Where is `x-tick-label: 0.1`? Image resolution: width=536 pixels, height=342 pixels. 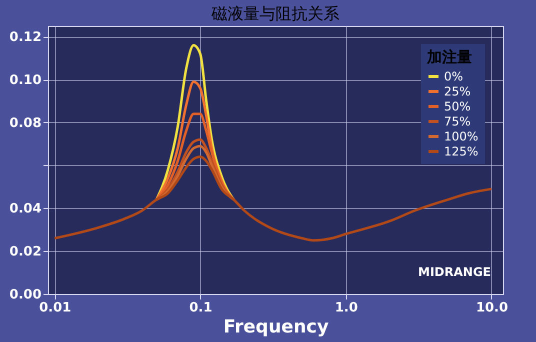
x-tick-label: 0.1 is located at coordinates (200, 308).